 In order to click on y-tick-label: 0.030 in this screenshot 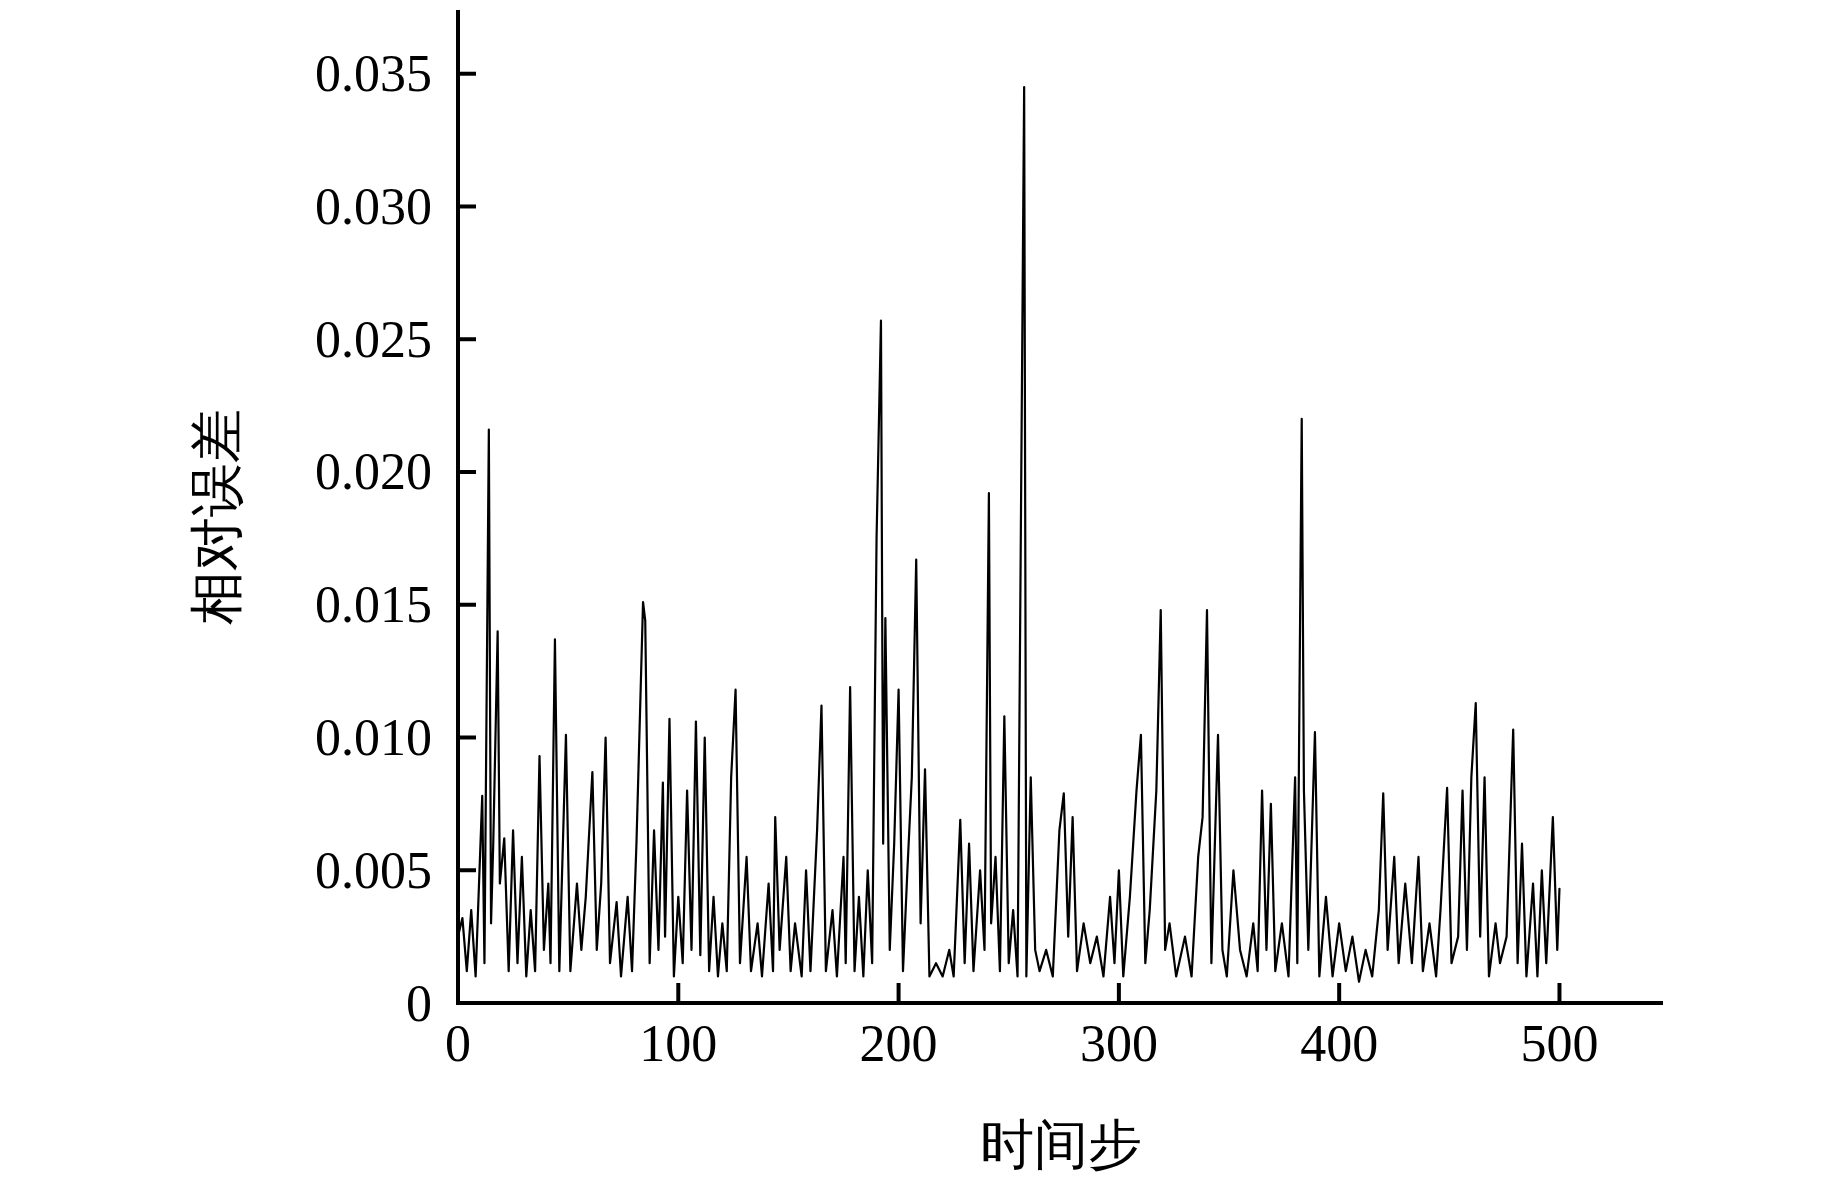, I will do `click(373, 206)`.